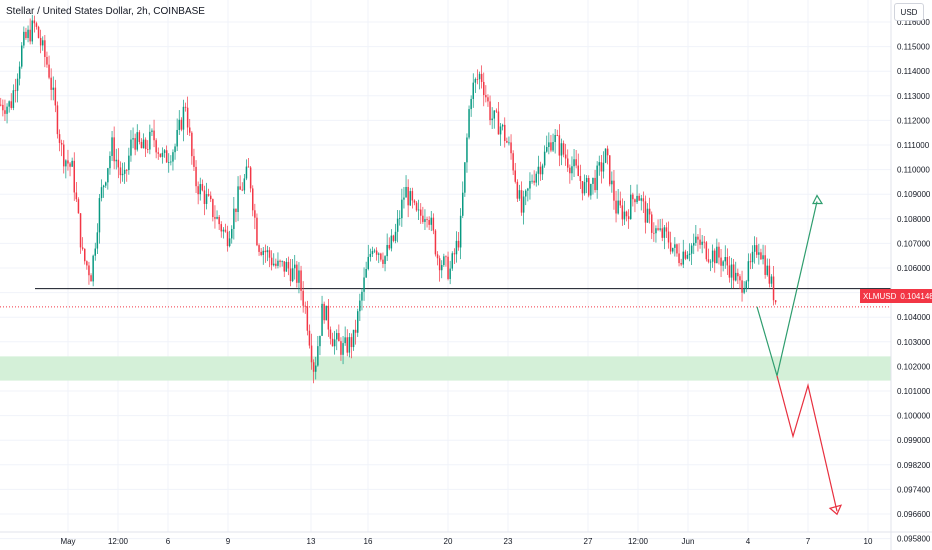  I want to click on y-tick-label: 0.115000, so click(913, 47).